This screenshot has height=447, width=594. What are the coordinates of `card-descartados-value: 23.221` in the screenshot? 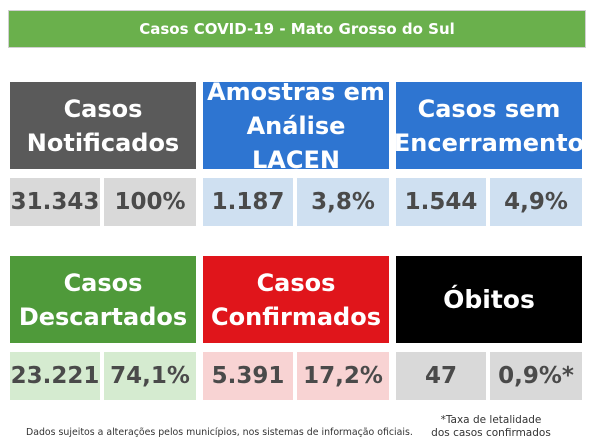 It's located at (55, 376).